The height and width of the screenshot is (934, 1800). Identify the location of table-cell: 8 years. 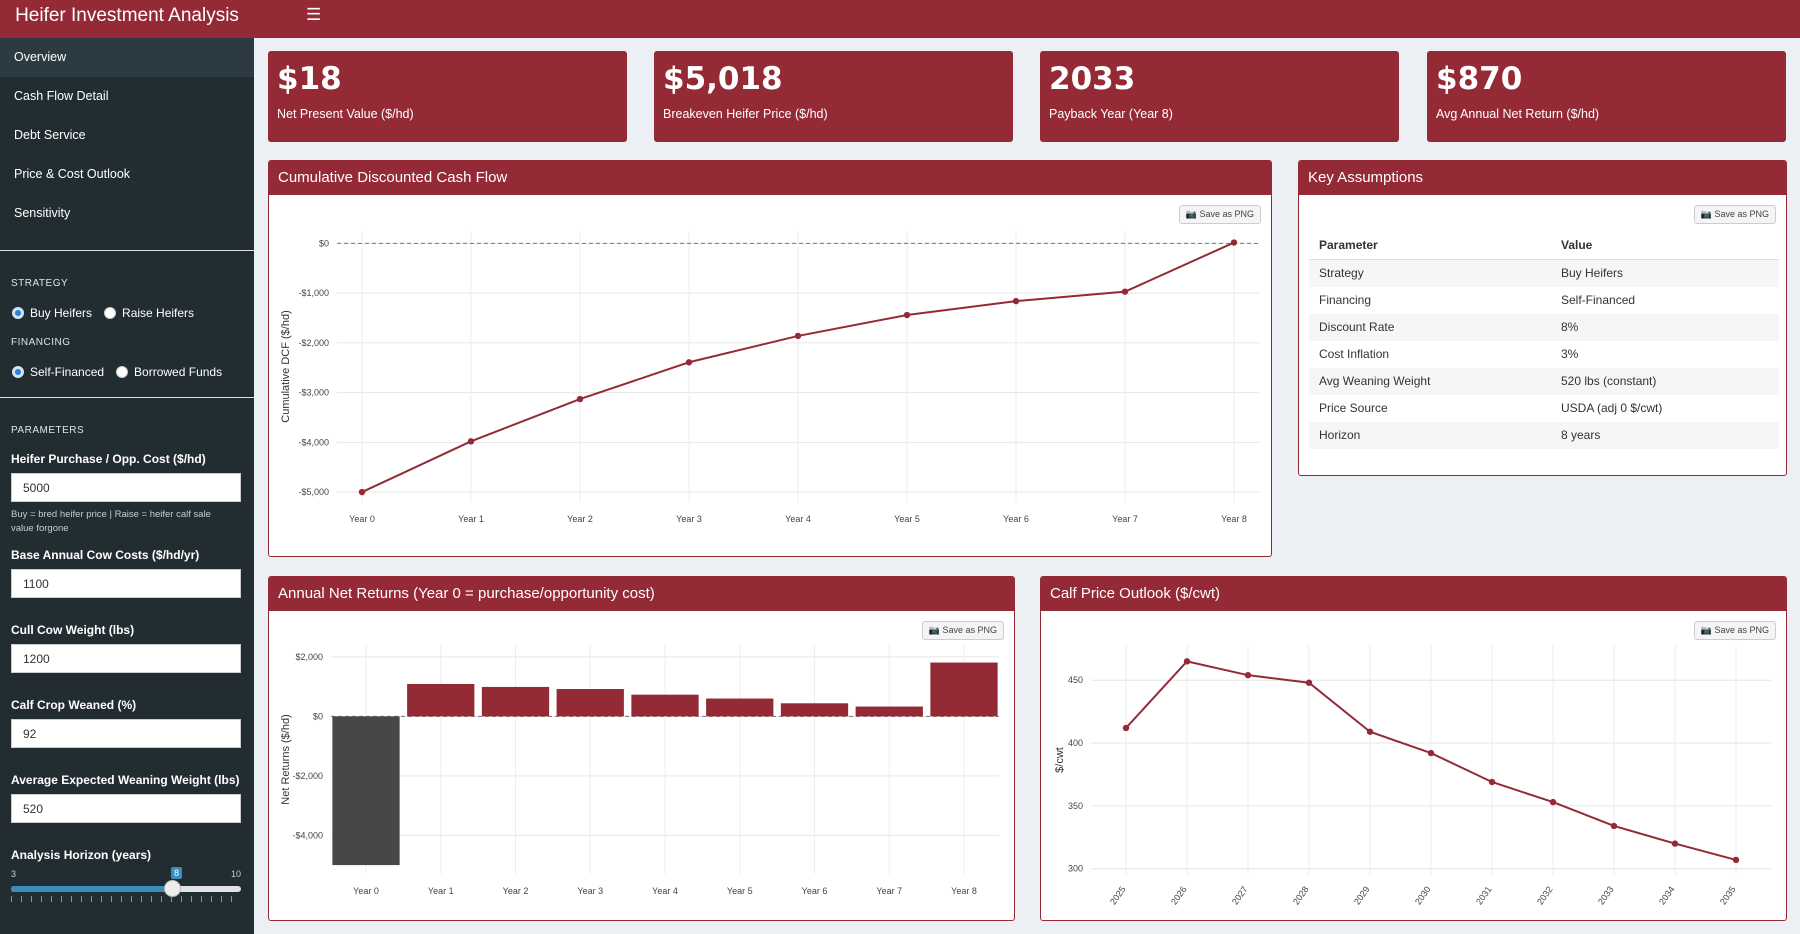
(1665, 435).